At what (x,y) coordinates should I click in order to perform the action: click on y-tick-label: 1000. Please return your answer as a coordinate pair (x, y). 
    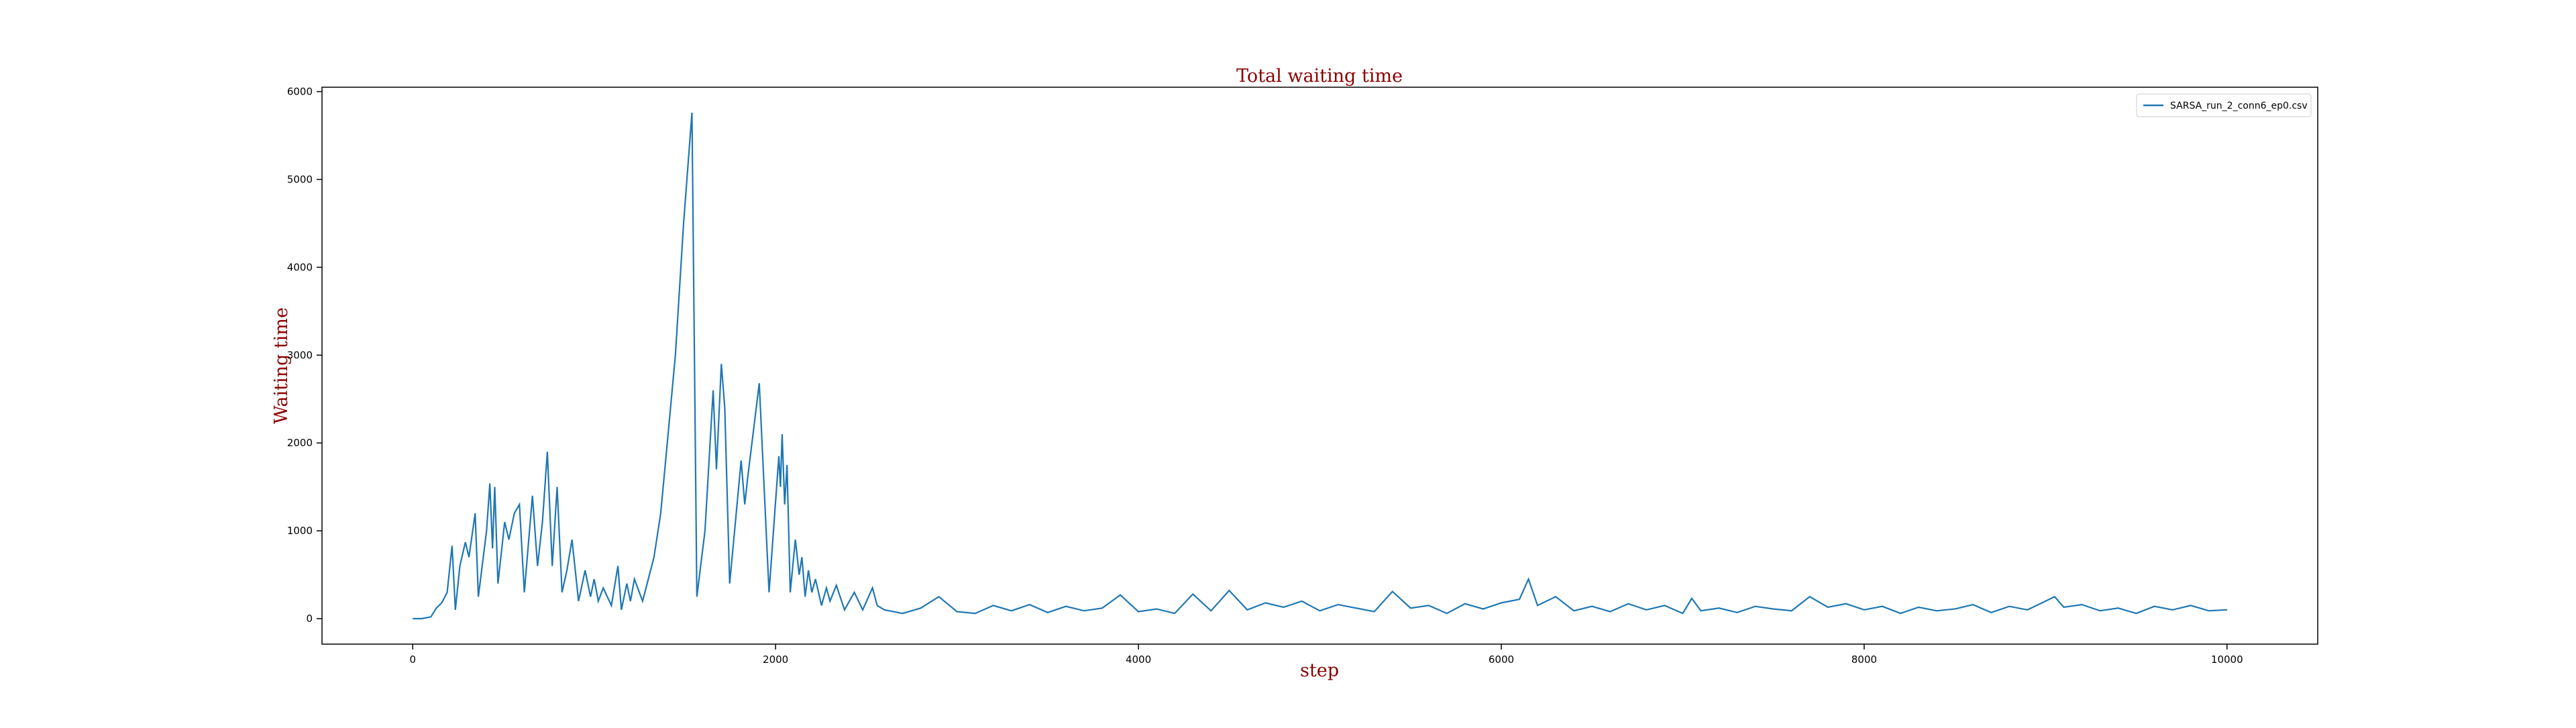
    Looking at the image, I should click on (300, 531).